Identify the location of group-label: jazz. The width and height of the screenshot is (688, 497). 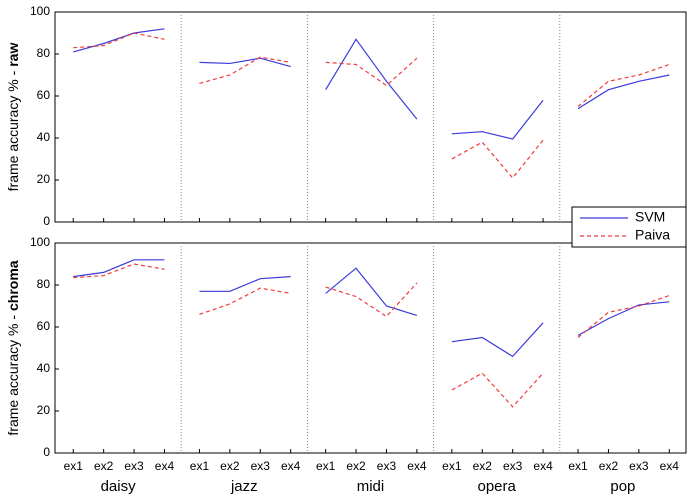
(244, 486).